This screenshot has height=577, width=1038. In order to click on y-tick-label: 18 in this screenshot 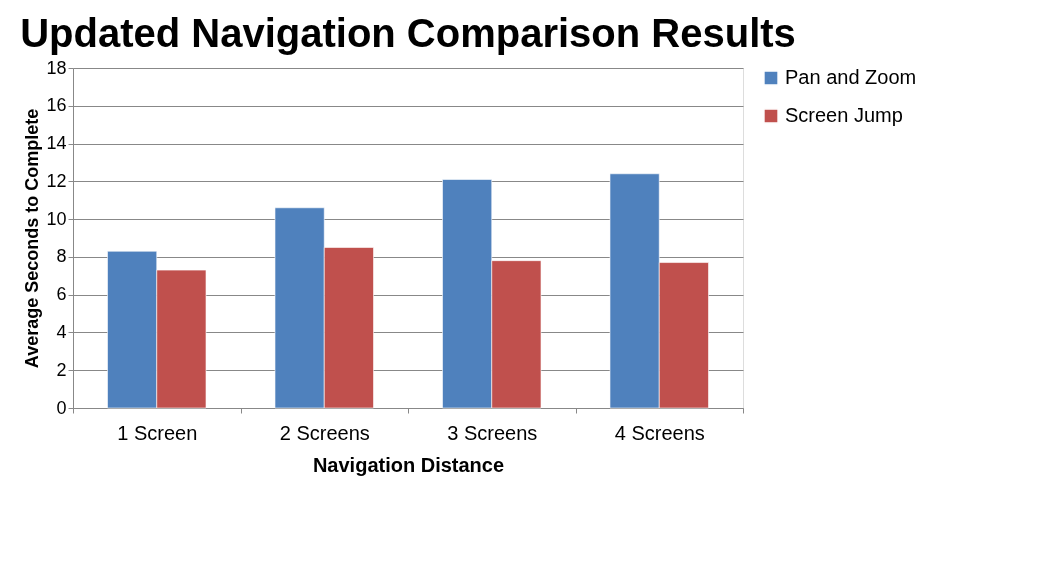, I will do `click(56, 67)`.